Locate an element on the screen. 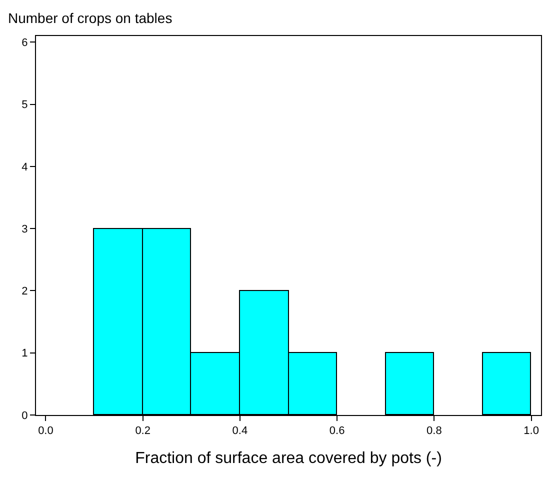 Image resolution: width=553 pixels, height=485 pixels. y-axis-title: Number of crops on tables is located at coordinates (90, 18).